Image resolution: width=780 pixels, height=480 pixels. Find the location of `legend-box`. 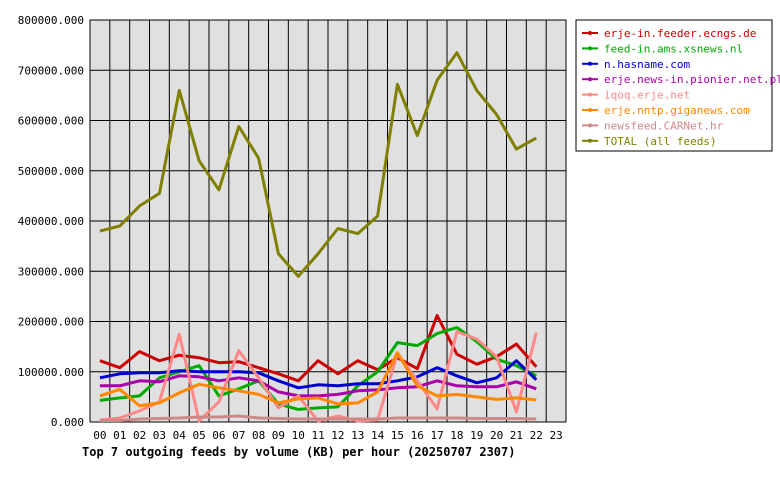

legend-box is located at coordinates (674, 85).